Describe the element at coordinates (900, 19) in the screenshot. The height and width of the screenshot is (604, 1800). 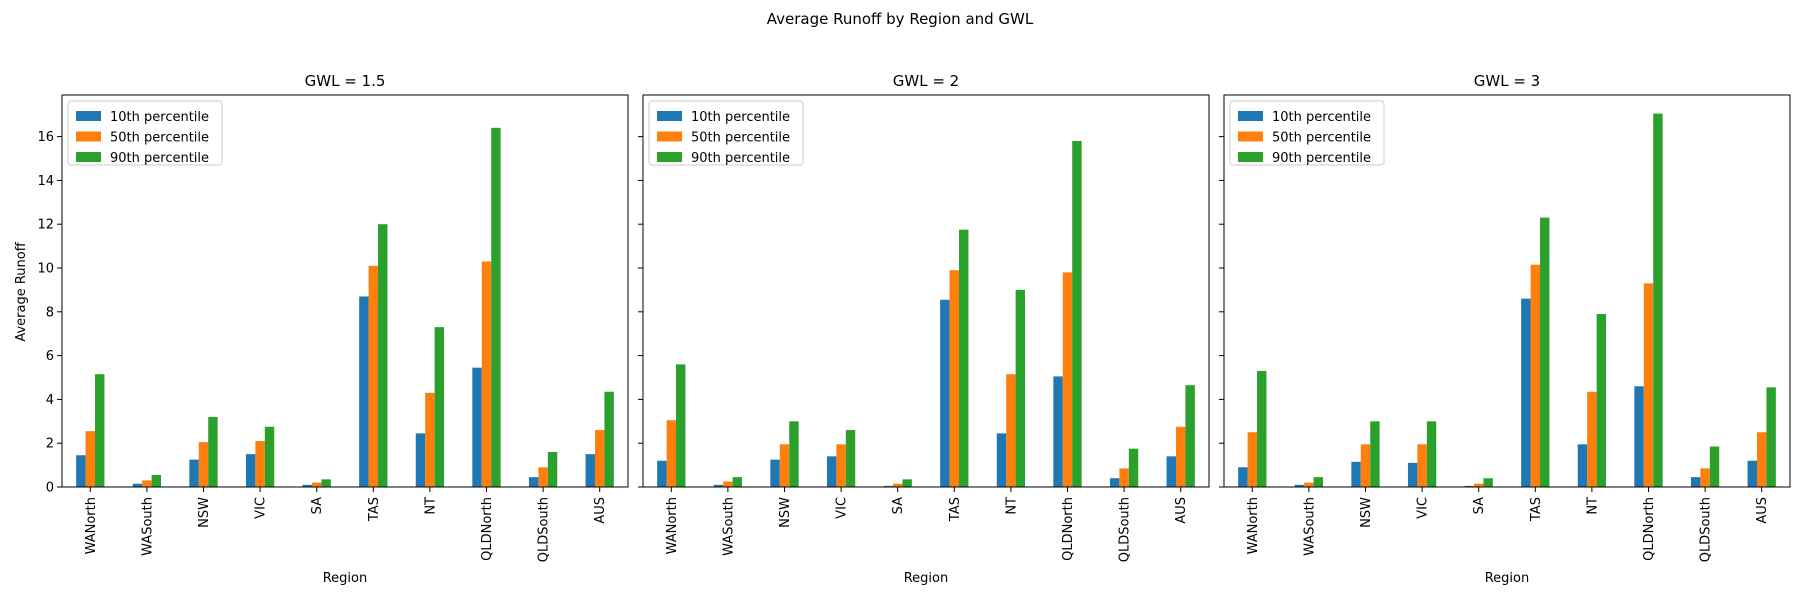
I see `figure-title: Average Runoff by Region and GWL` at that location.